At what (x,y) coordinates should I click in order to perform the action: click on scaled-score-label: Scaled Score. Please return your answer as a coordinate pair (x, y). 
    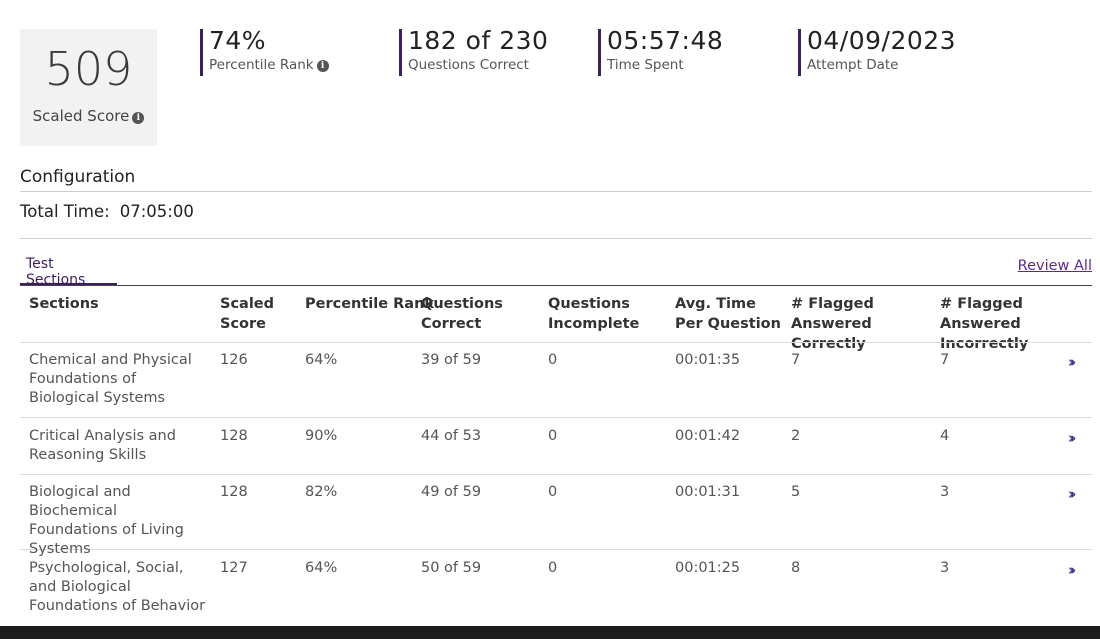
    Looking at the image, I should click on (81, 116).